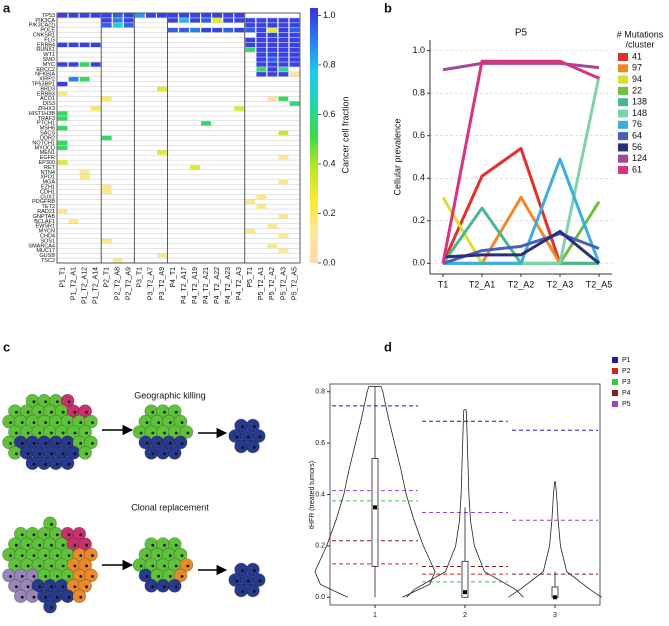 This screenshot has width=669, height=626. Describe the element at coordinates (375, 507) in the screenshot. I see `box-median` at that location.